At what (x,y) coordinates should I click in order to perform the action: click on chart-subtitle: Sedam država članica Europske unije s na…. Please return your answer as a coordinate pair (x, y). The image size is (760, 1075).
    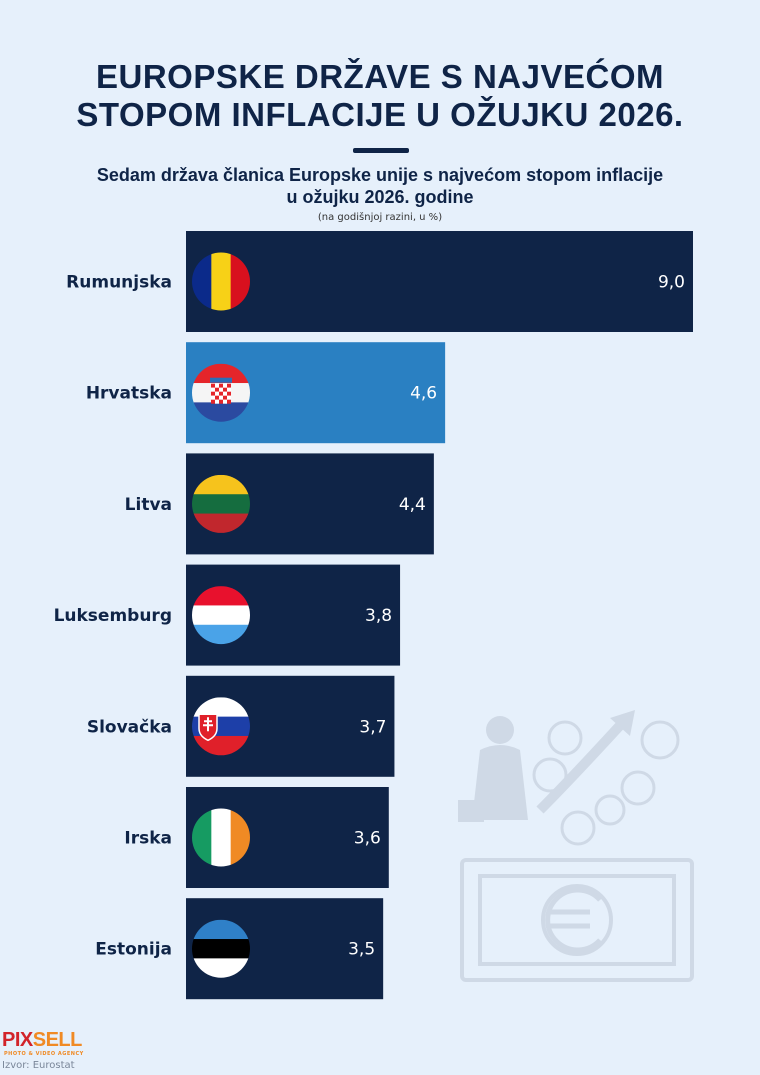
    Looking at the image, I should click on (380, 186).